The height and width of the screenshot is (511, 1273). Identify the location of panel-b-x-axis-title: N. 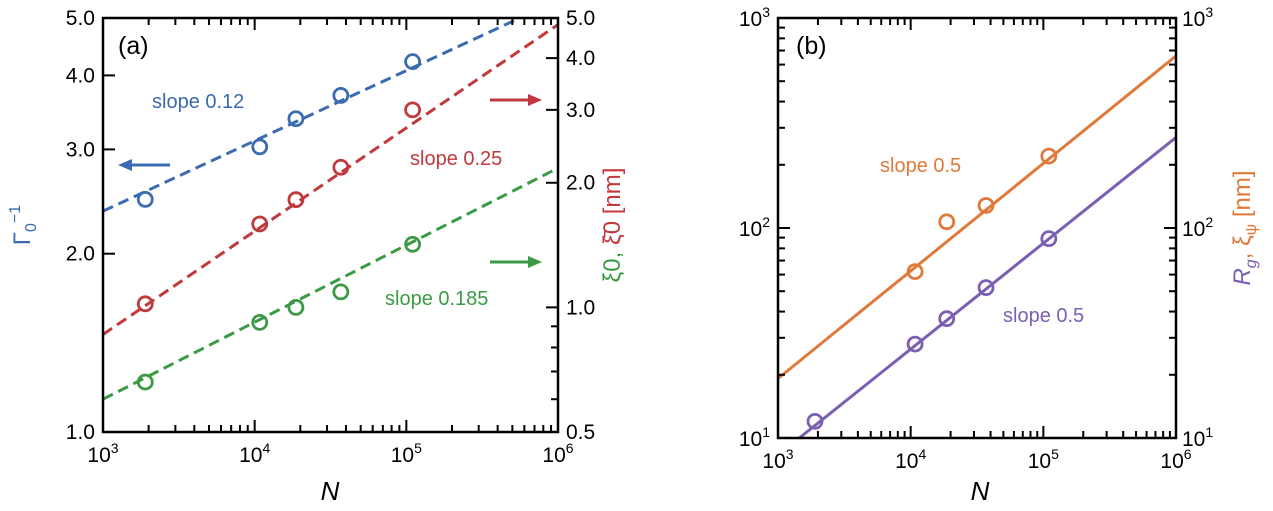
(980, 491).